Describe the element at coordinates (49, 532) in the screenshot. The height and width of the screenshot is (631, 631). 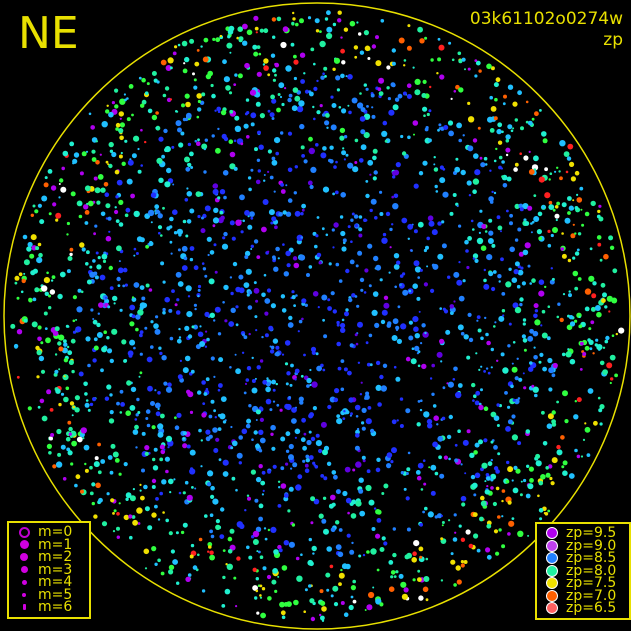
I see `magnitude-legend-row: m=0` at that location.